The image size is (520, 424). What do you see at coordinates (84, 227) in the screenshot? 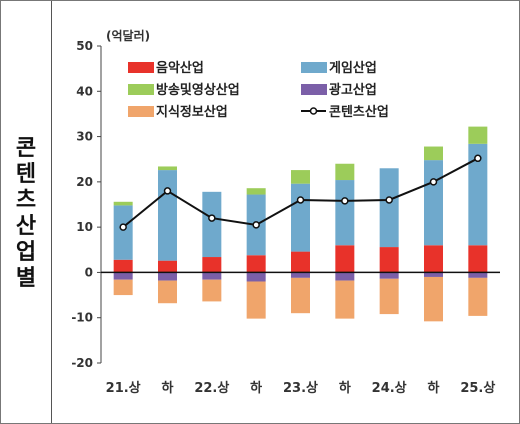
I see `y-tick-label: 10` at bounding box center [84, 227].